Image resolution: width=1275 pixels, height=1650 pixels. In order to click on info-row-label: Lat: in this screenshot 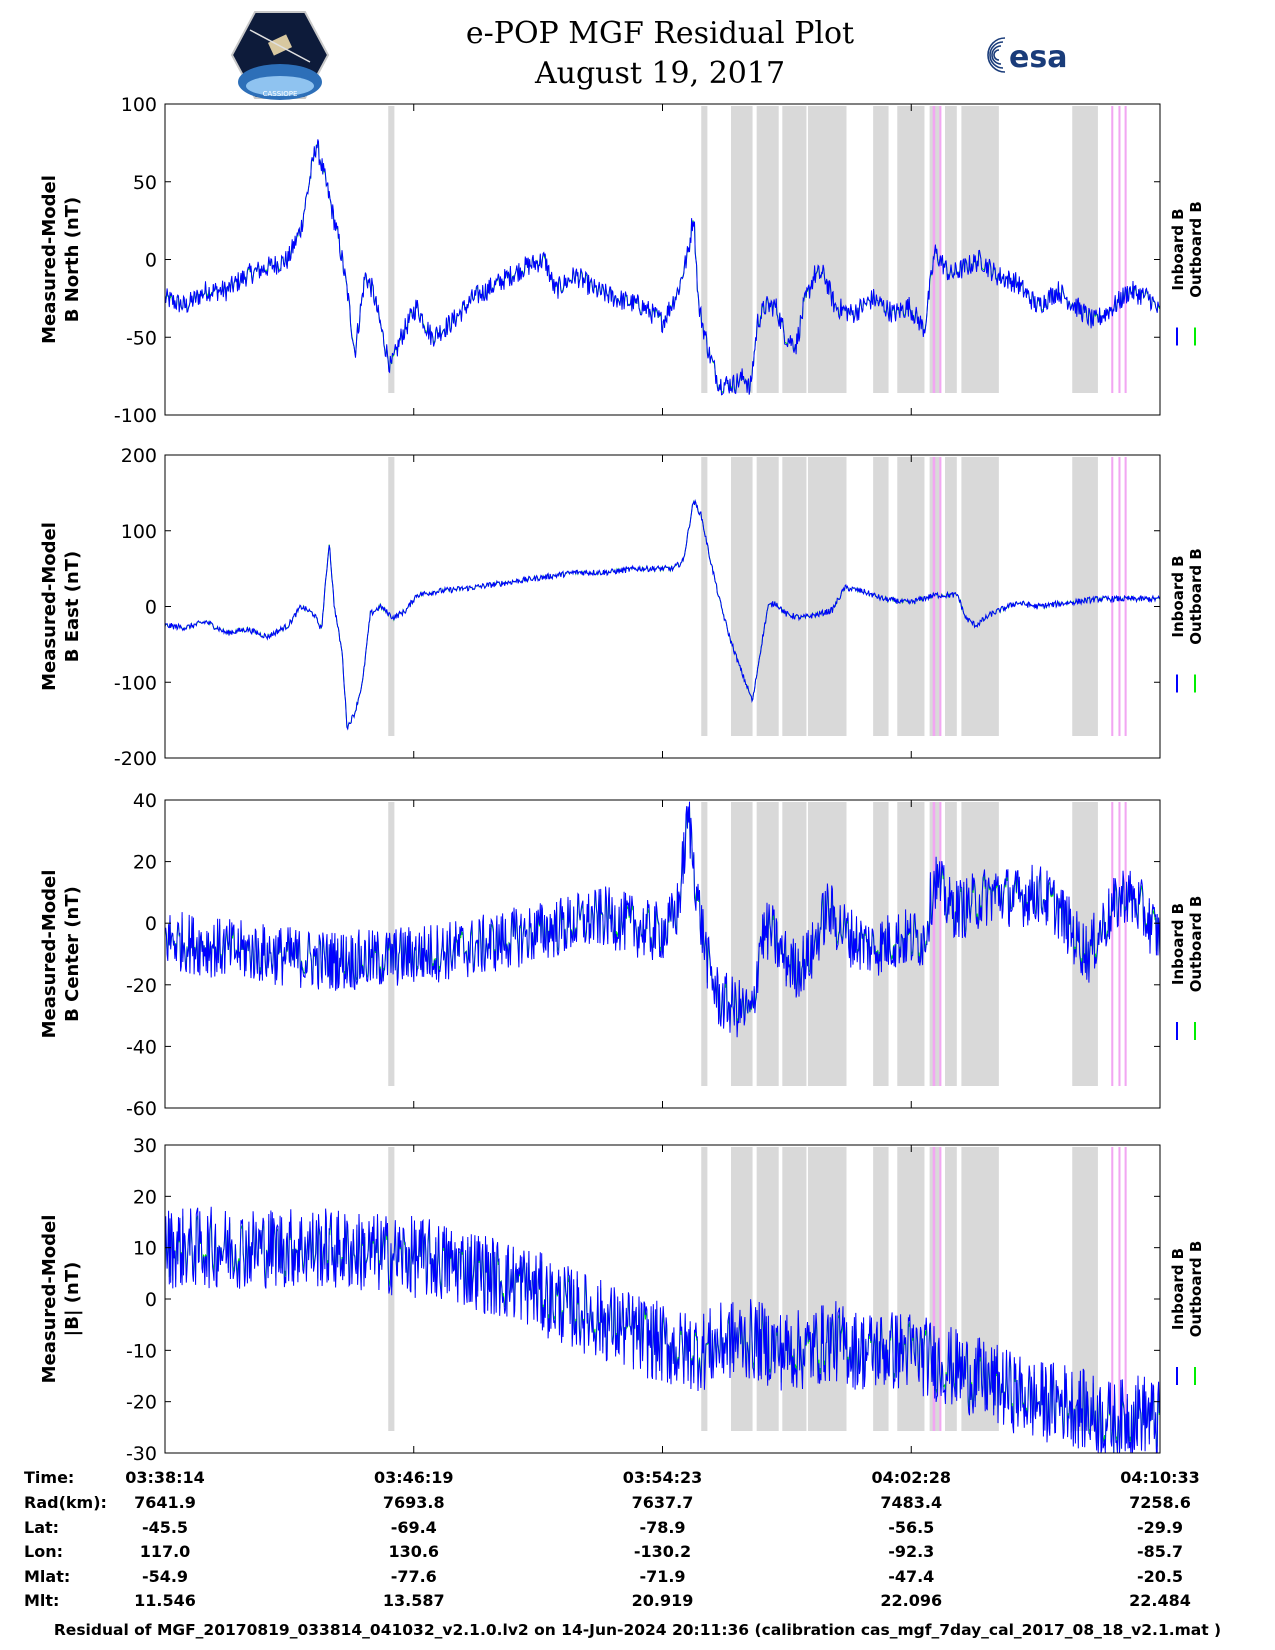, I will do `click(42, 1527)`.